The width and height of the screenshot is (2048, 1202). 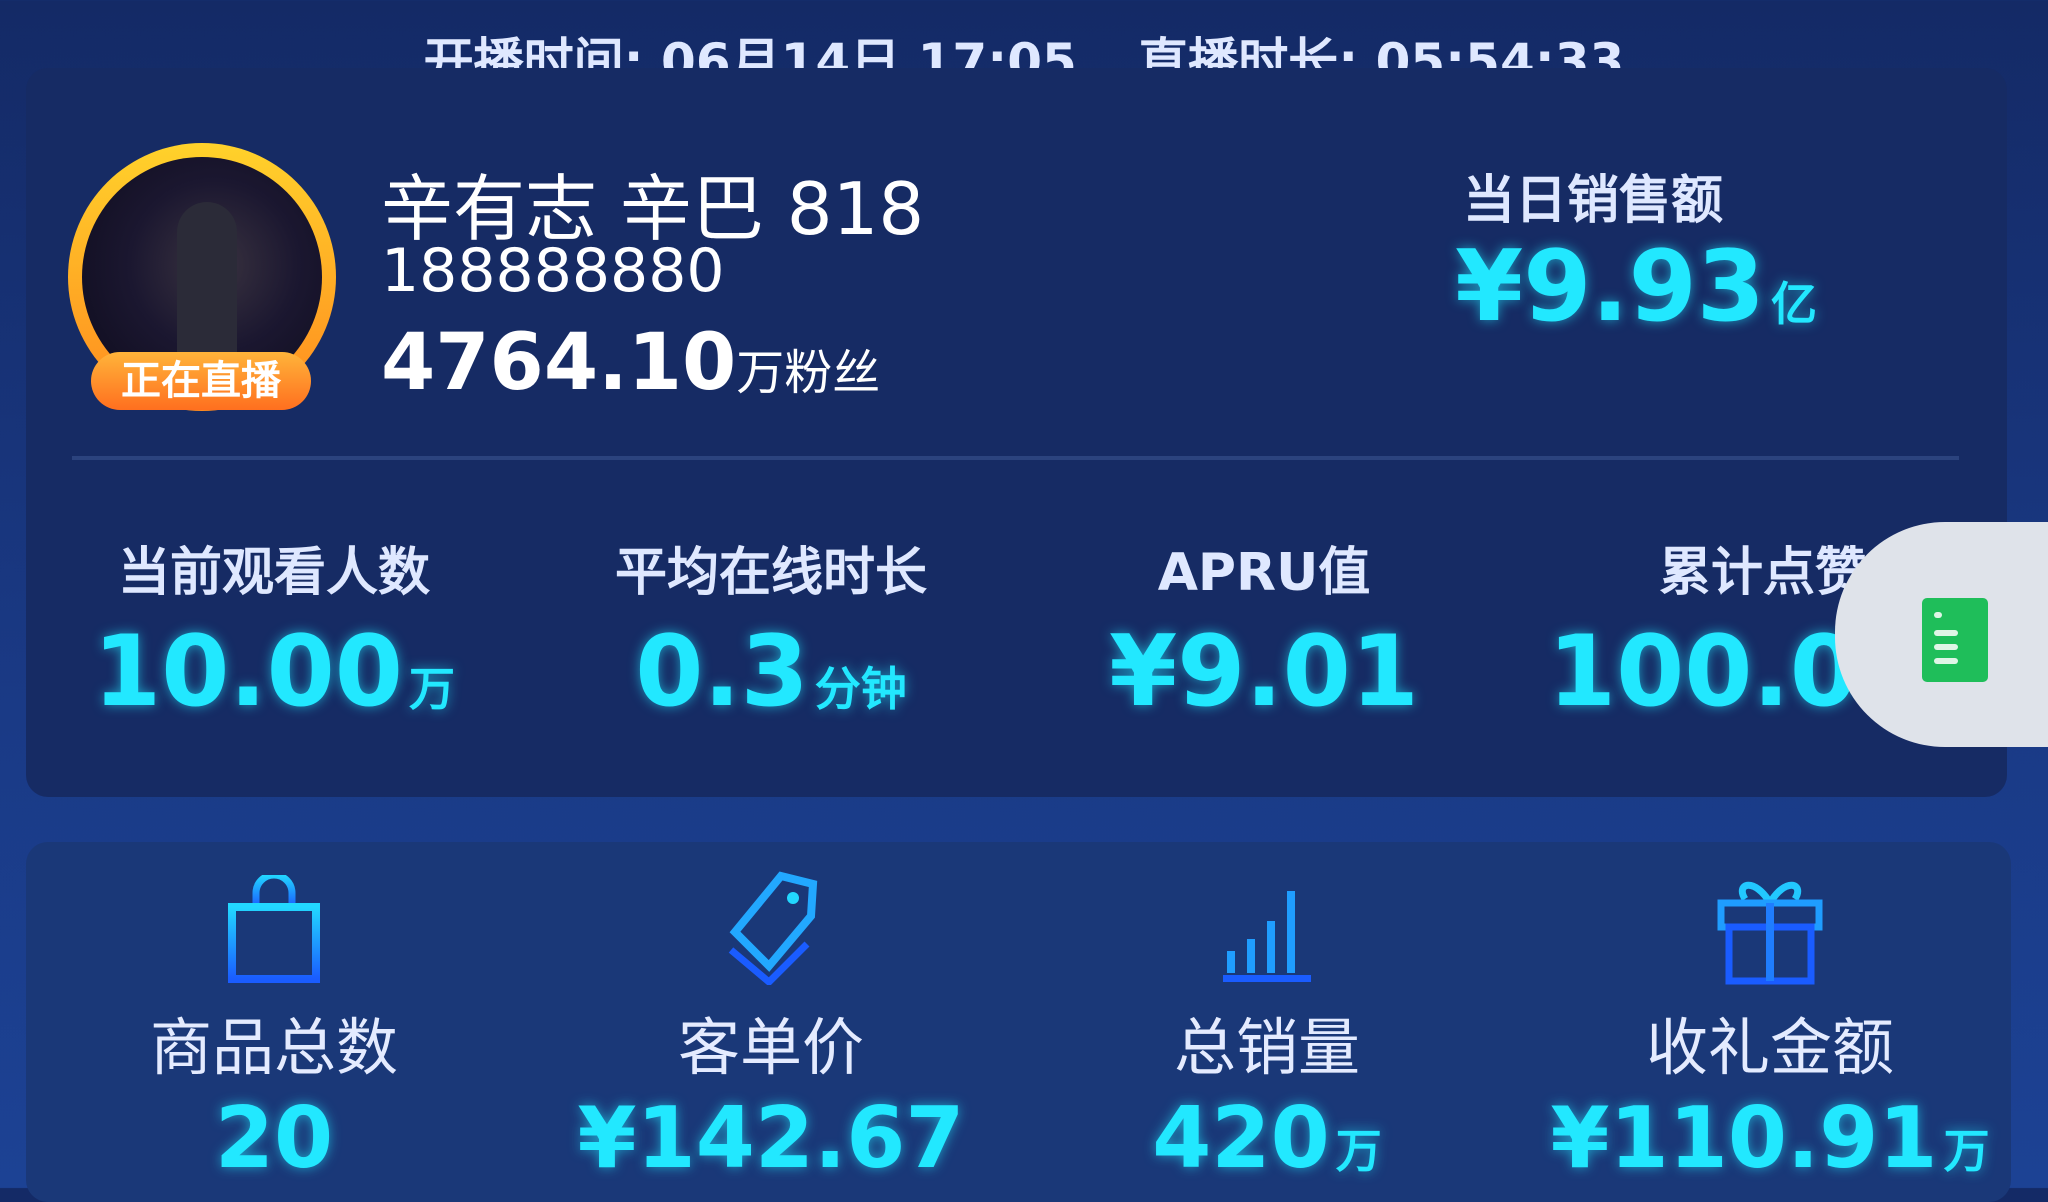 What do you see at coordinates (808, 373) in the screenshot?
I see `fans-unit: 万粉丝` at bounding box center [808, 373].